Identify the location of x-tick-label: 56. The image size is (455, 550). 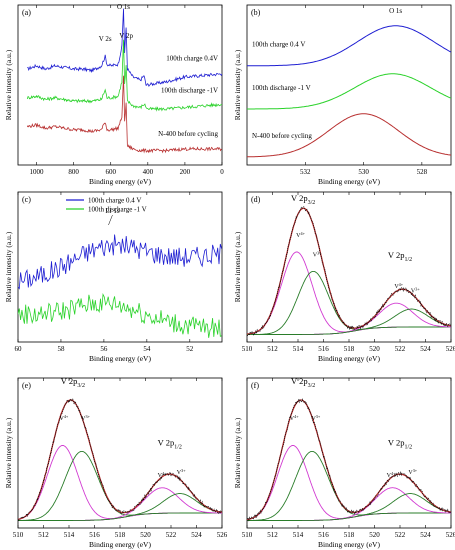
(104, 349).